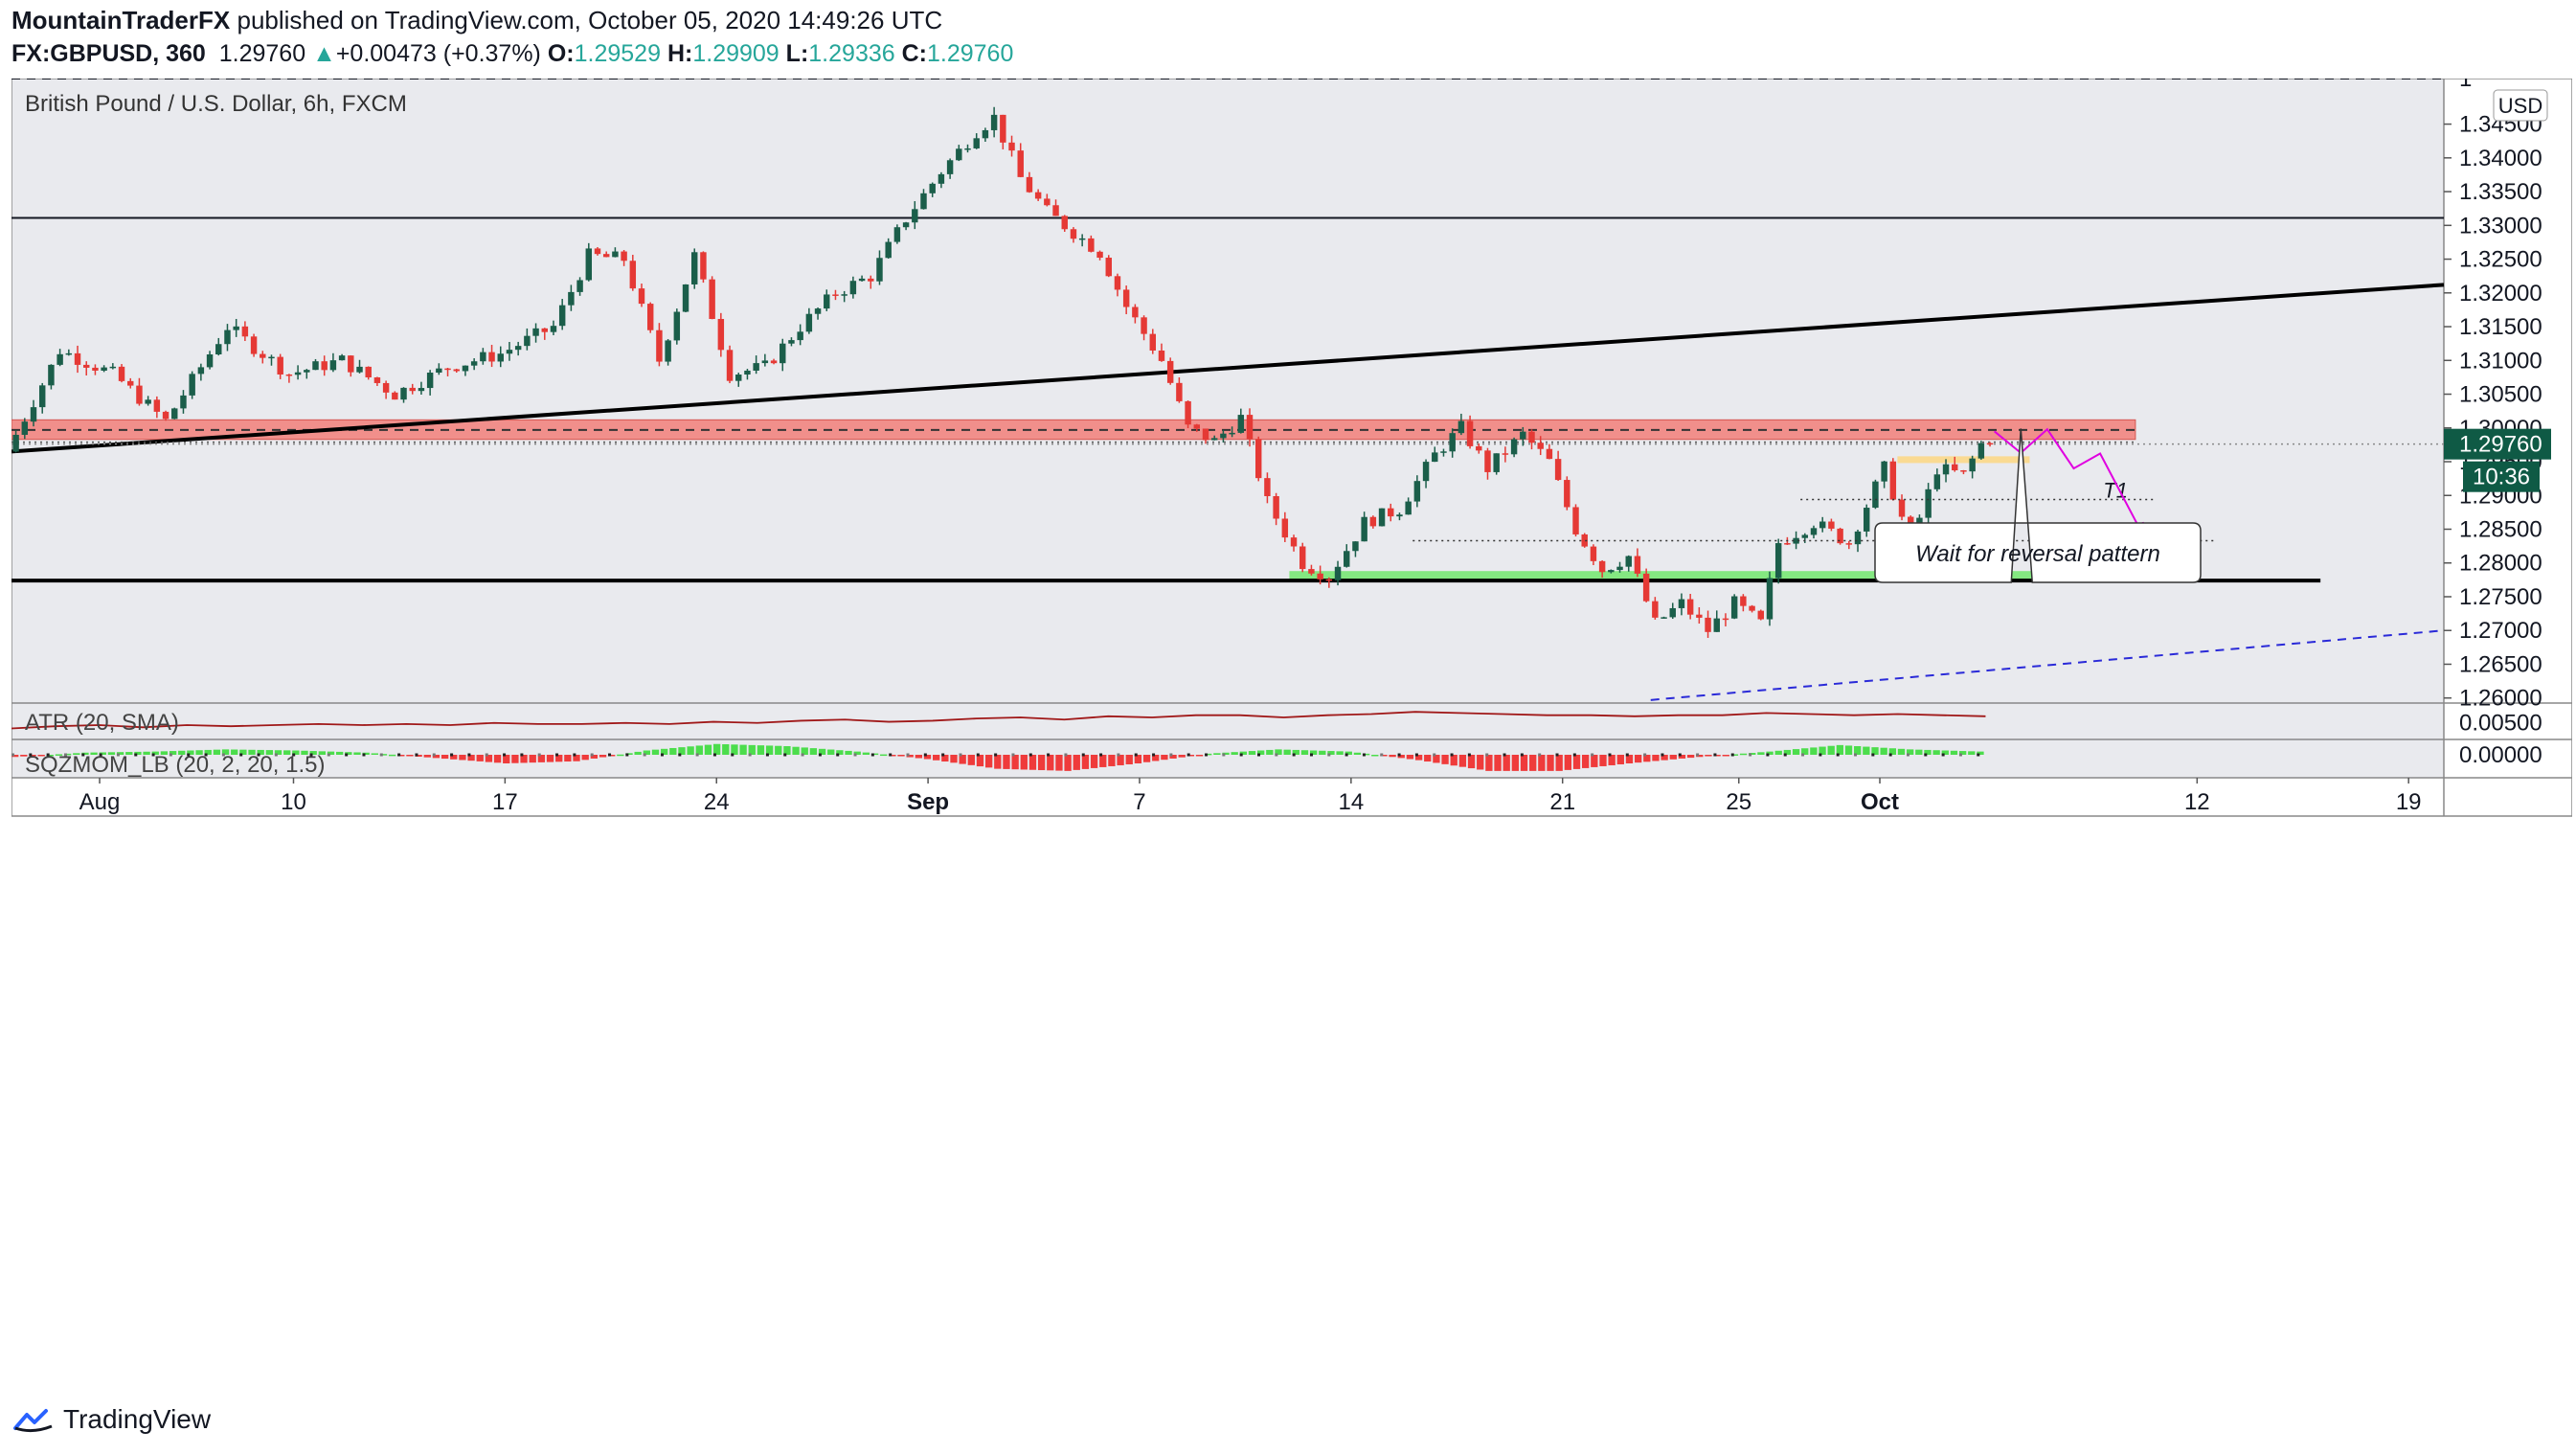 Image resolution: width=2576 pixels, height=1454 pixels. What do you see at coordinates (2069, 483) in the screenshot?
I see `projection-path` at bounding box center [2069, 483].